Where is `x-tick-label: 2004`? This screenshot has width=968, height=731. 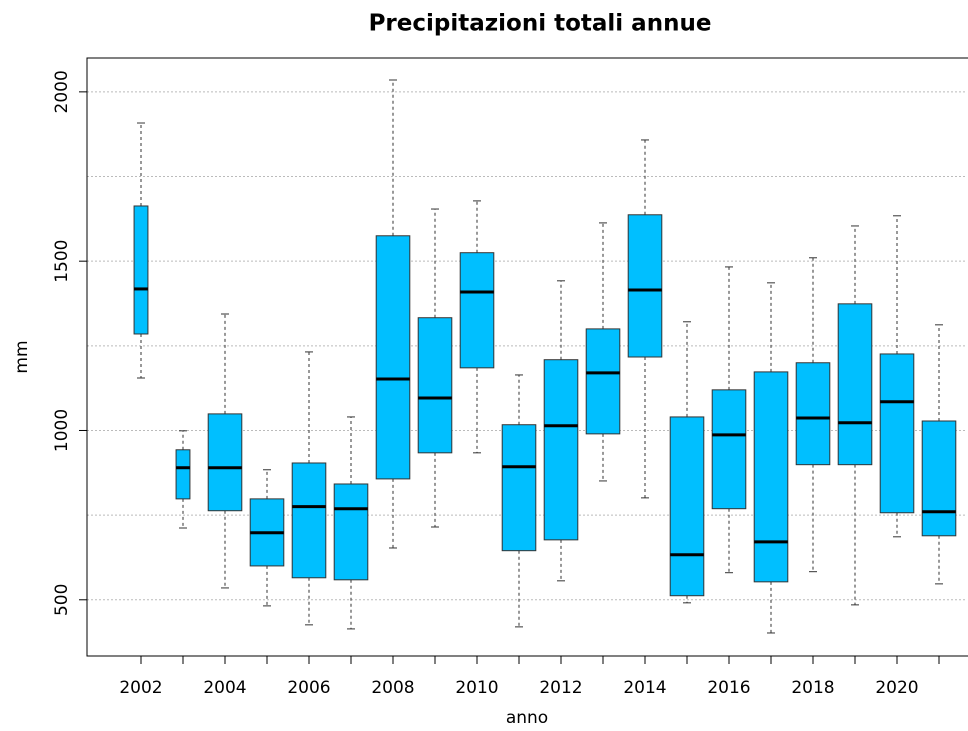 x-tick-label: 2004 is located at coordinates (224, 688).